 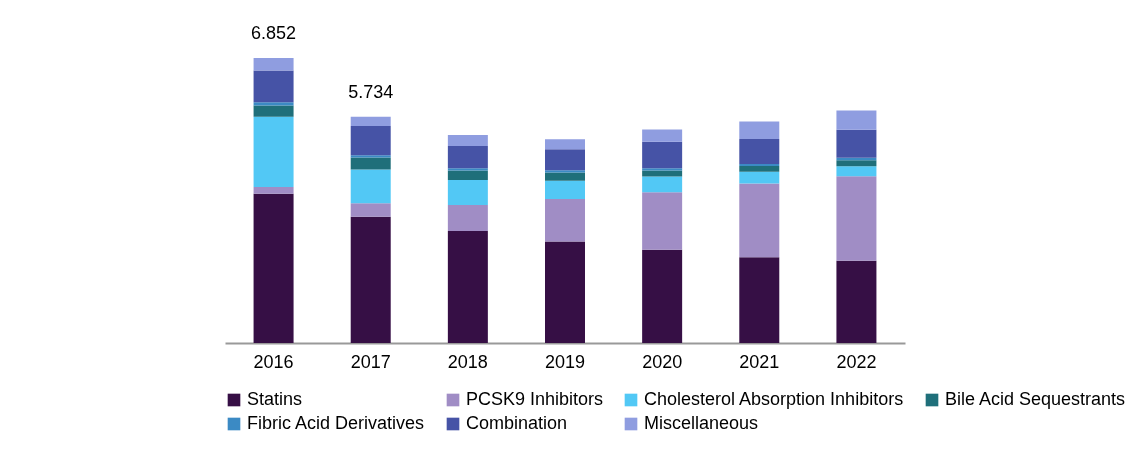 What do you see at coordinates (467, 361) in the screenshot?
I see `x-tick-label: 2018` at bounding box center [467, 361].